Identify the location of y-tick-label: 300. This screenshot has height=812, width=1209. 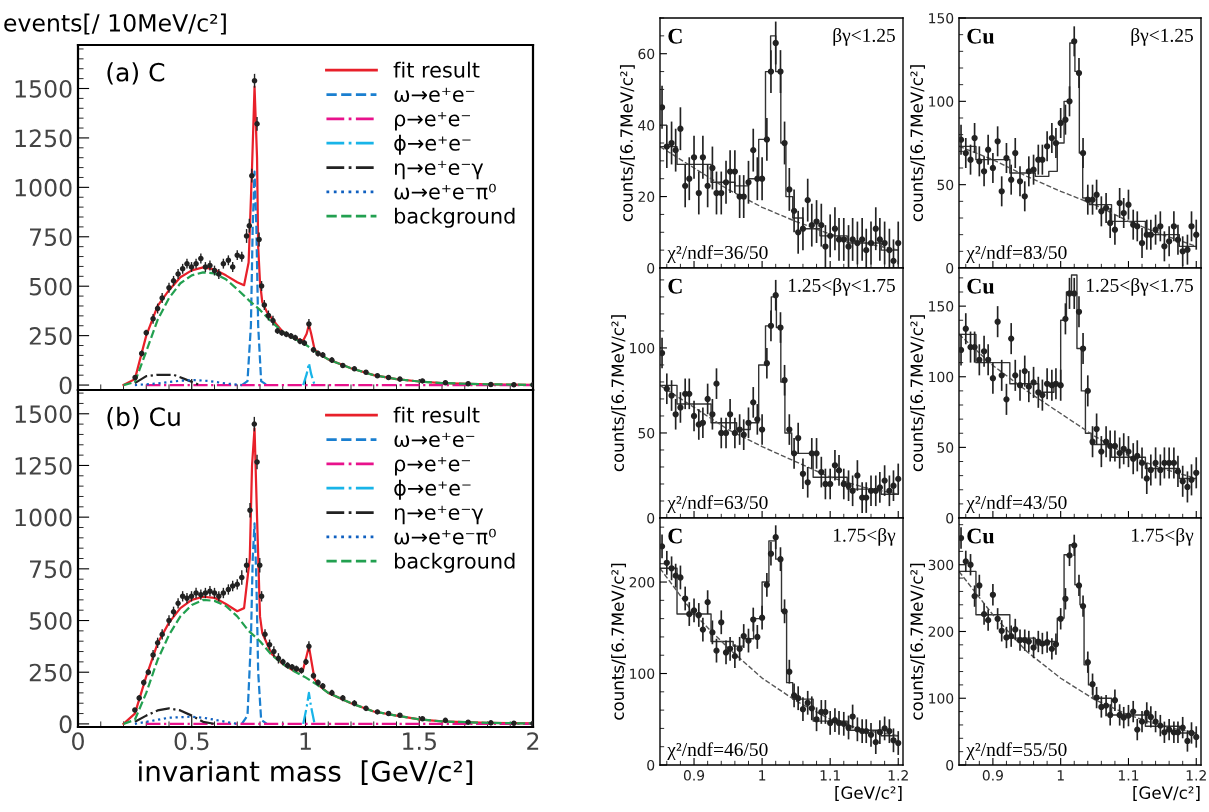
(941, 565).